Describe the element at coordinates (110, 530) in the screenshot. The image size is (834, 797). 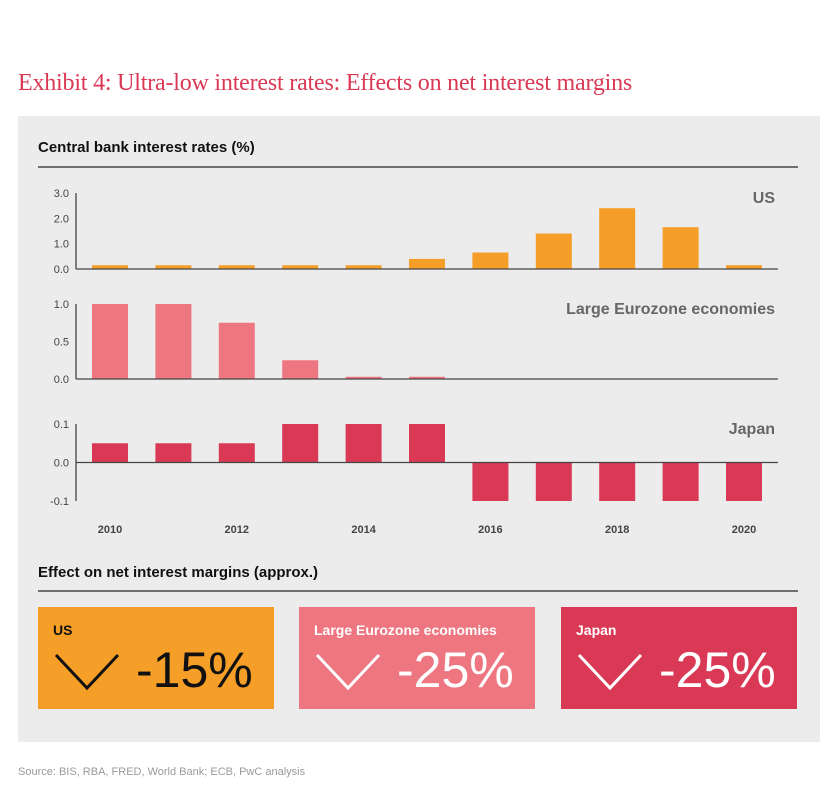
I see `x-tick-label: 2010` at that location.